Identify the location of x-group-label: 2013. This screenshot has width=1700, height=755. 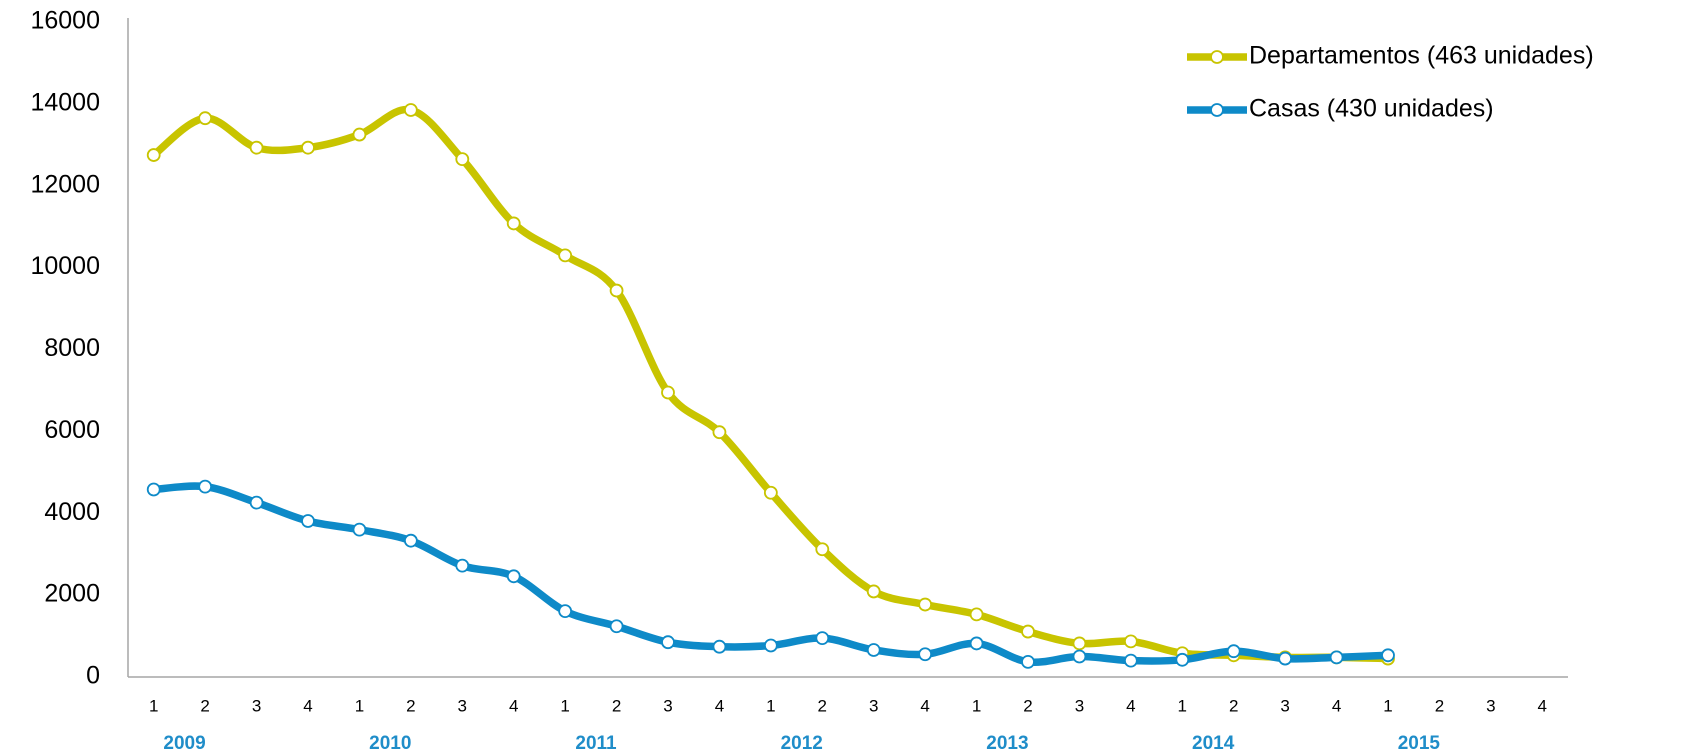
(1007, 743).